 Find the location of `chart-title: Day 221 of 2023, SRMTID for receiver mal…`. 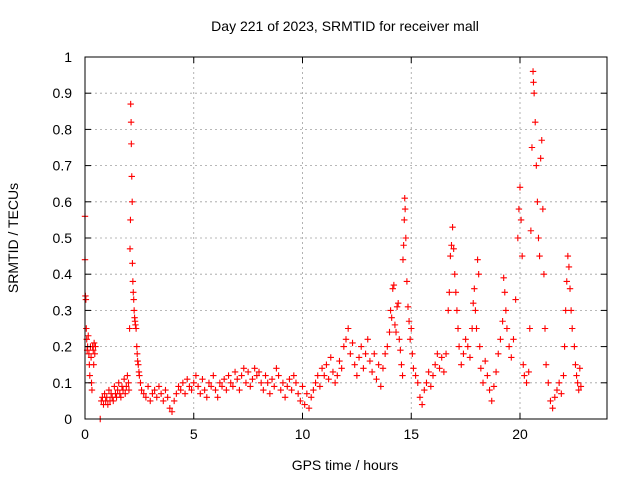

chart-title: Day 221 of 2023, SRMTID for receiver mal… is located at coordinates (345, 26).